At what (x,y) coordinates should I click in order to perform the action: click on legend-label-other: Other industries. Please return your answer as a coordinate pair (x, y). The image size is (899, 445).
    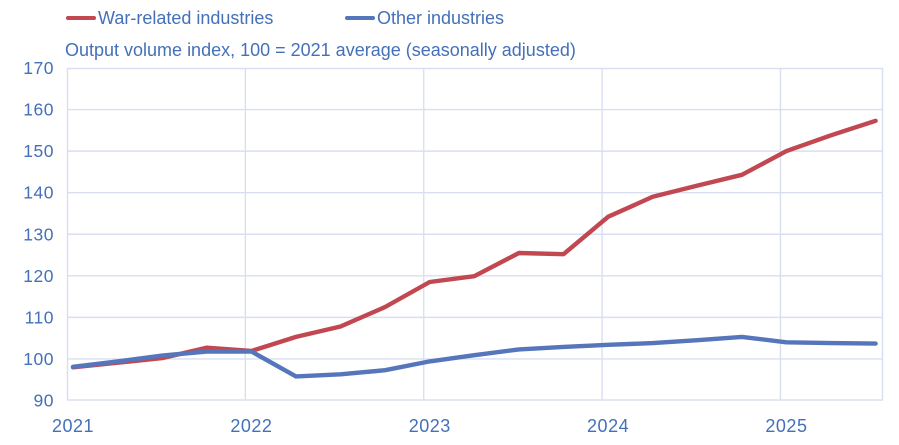
    Looking at the image, I should click on (441, 18).